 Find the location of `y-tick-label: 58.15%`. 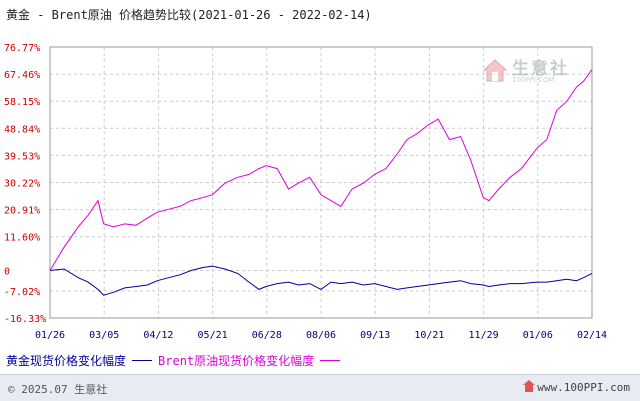

y-tick-label: 58.15% is located at coordinates (22, 102).